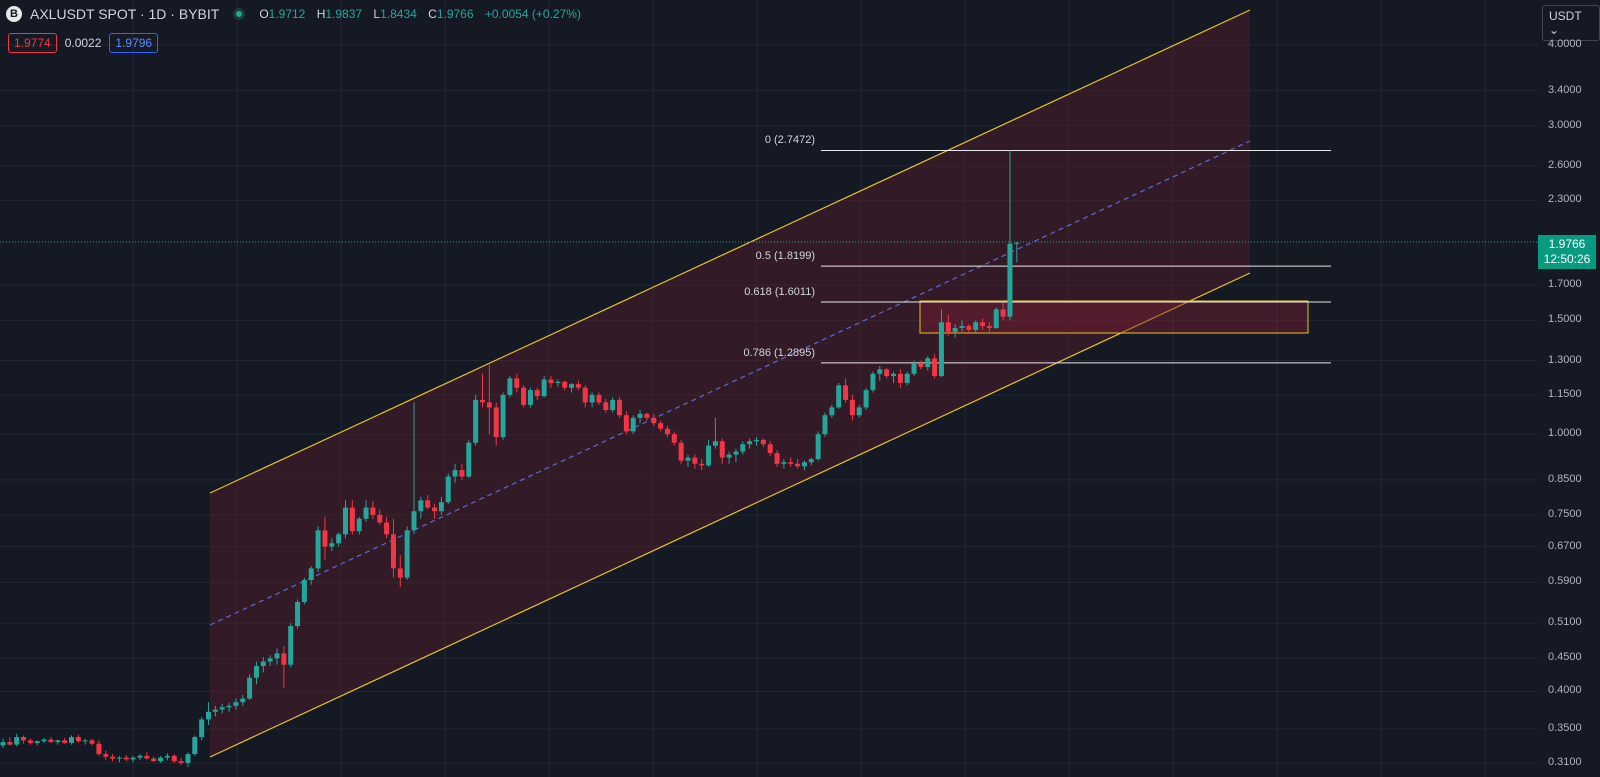  Describe the element at coordinates (1565, 581) in the screenshot. I see `price-axis-label: 0.5900` at that location.